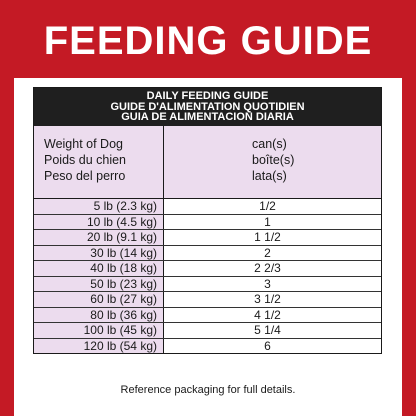  I want to click on table-row: 60 lb (27 kg) 3 1/2, so click(207, 300).